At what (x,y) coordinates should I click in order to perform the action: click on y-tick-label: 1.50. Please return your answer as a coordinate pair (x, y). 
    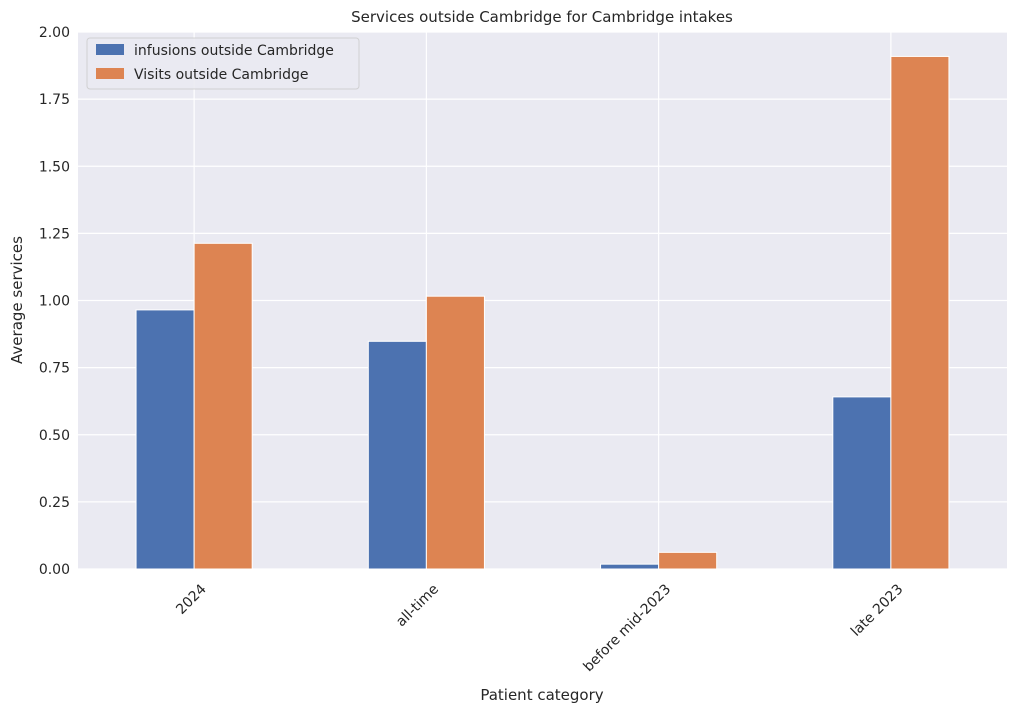
    Looking at the image, I should click on (54, 167).